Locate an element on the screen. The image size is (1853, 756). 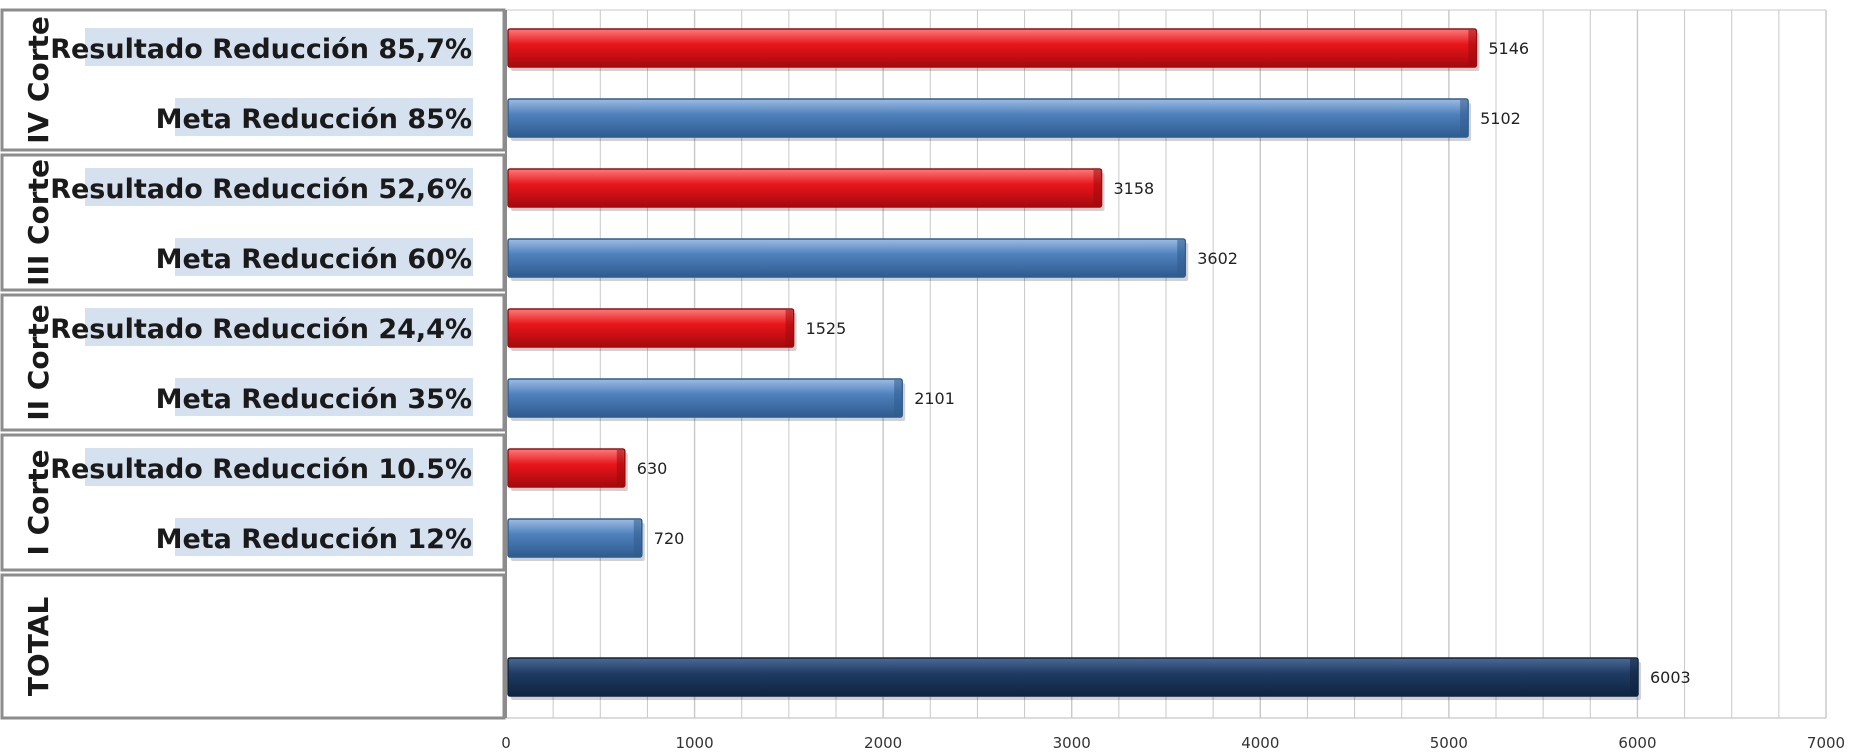
x-tick-label: 3000 is located at coordinates (1072, 742).